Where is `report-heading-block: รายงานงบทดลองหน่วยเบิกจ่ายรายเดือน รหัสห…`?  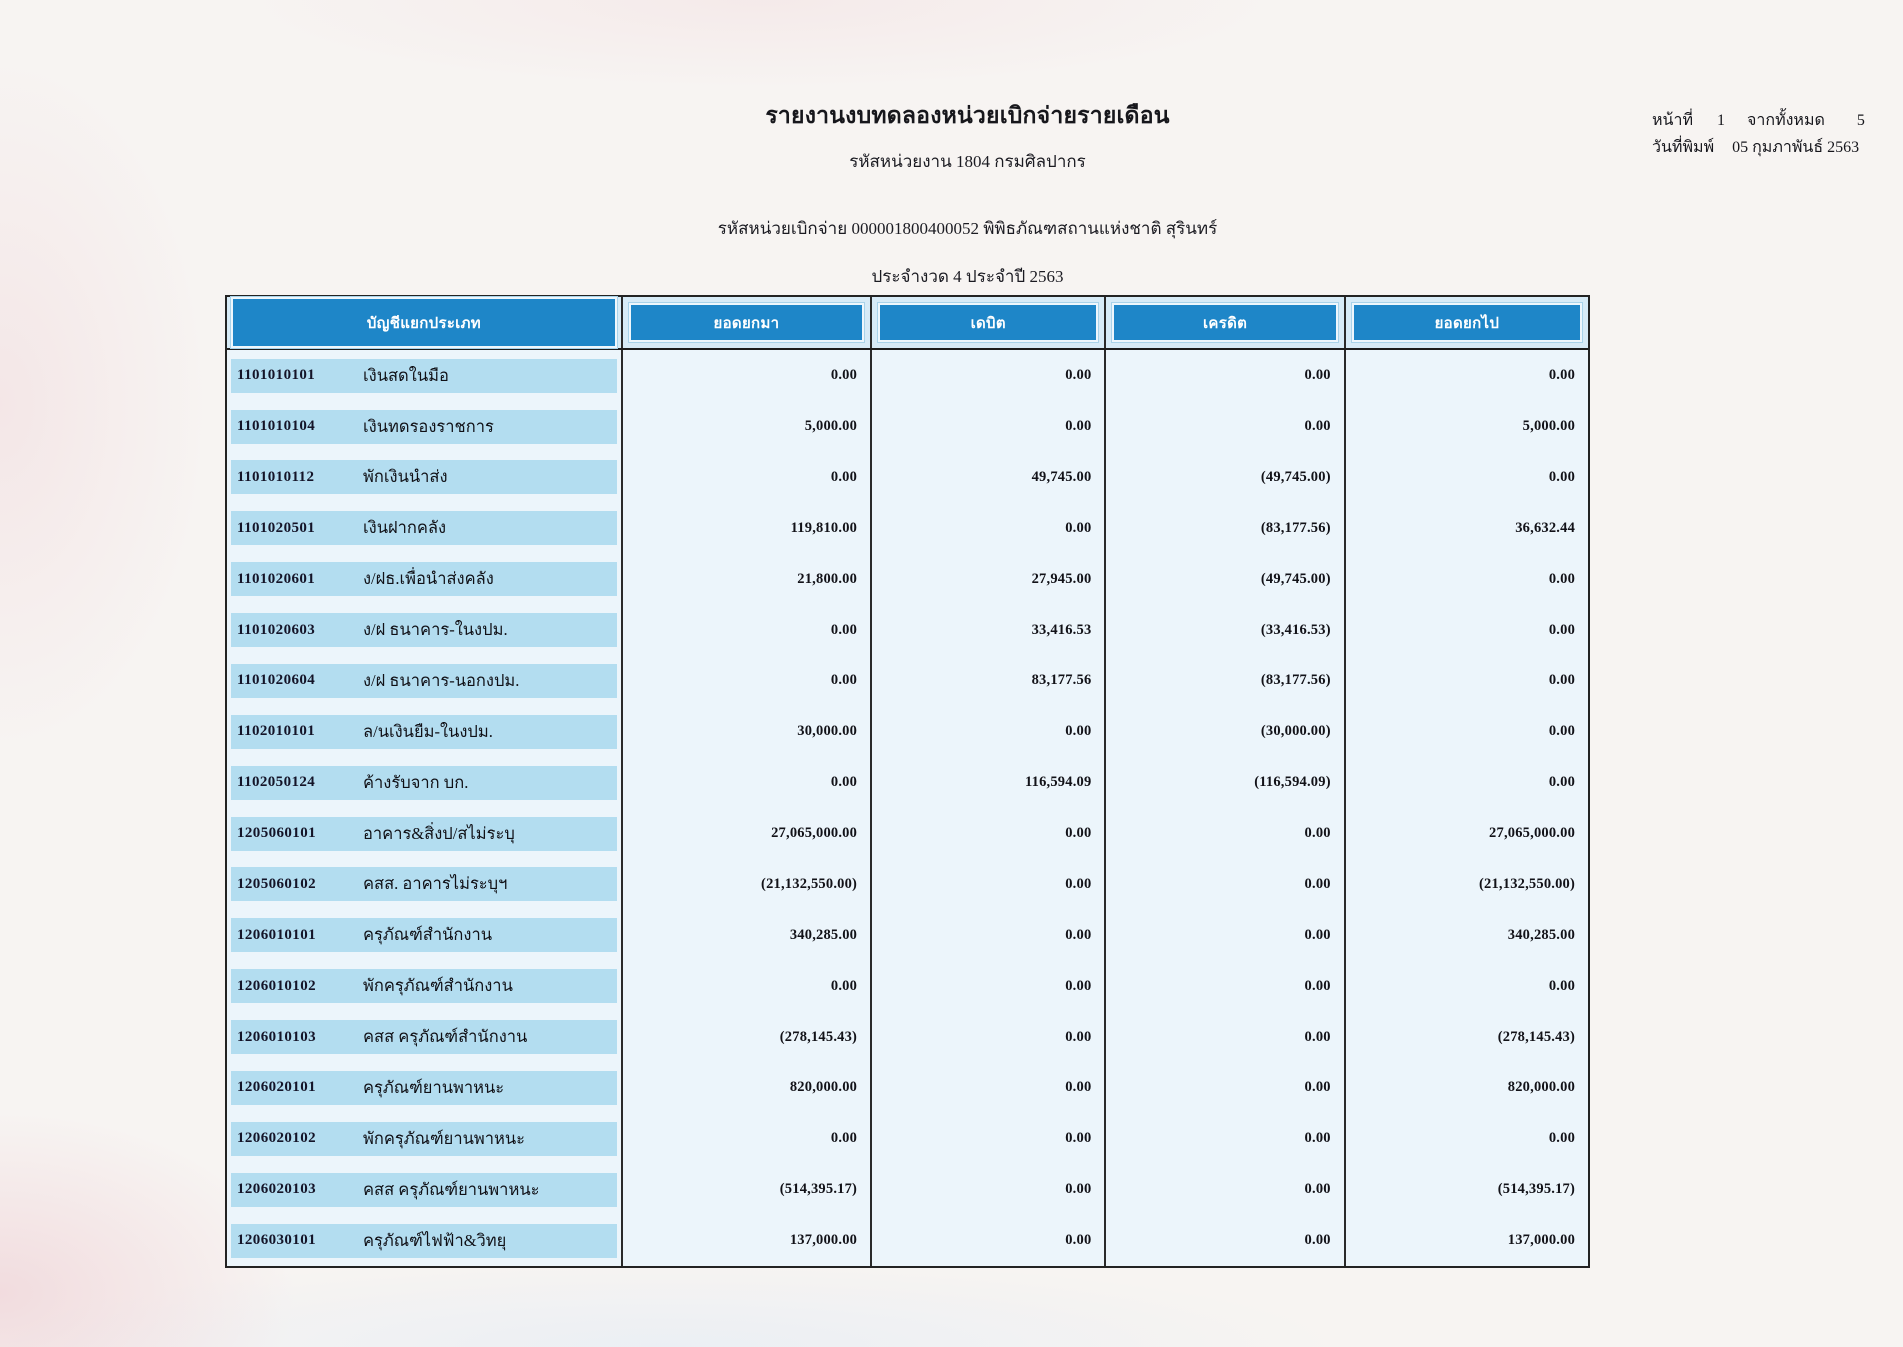
report-heading-block: รายงานงบทดลองหน่วยเบิกจ่ายรายเดือน รหัสห… is located at coordinates (967, 194).